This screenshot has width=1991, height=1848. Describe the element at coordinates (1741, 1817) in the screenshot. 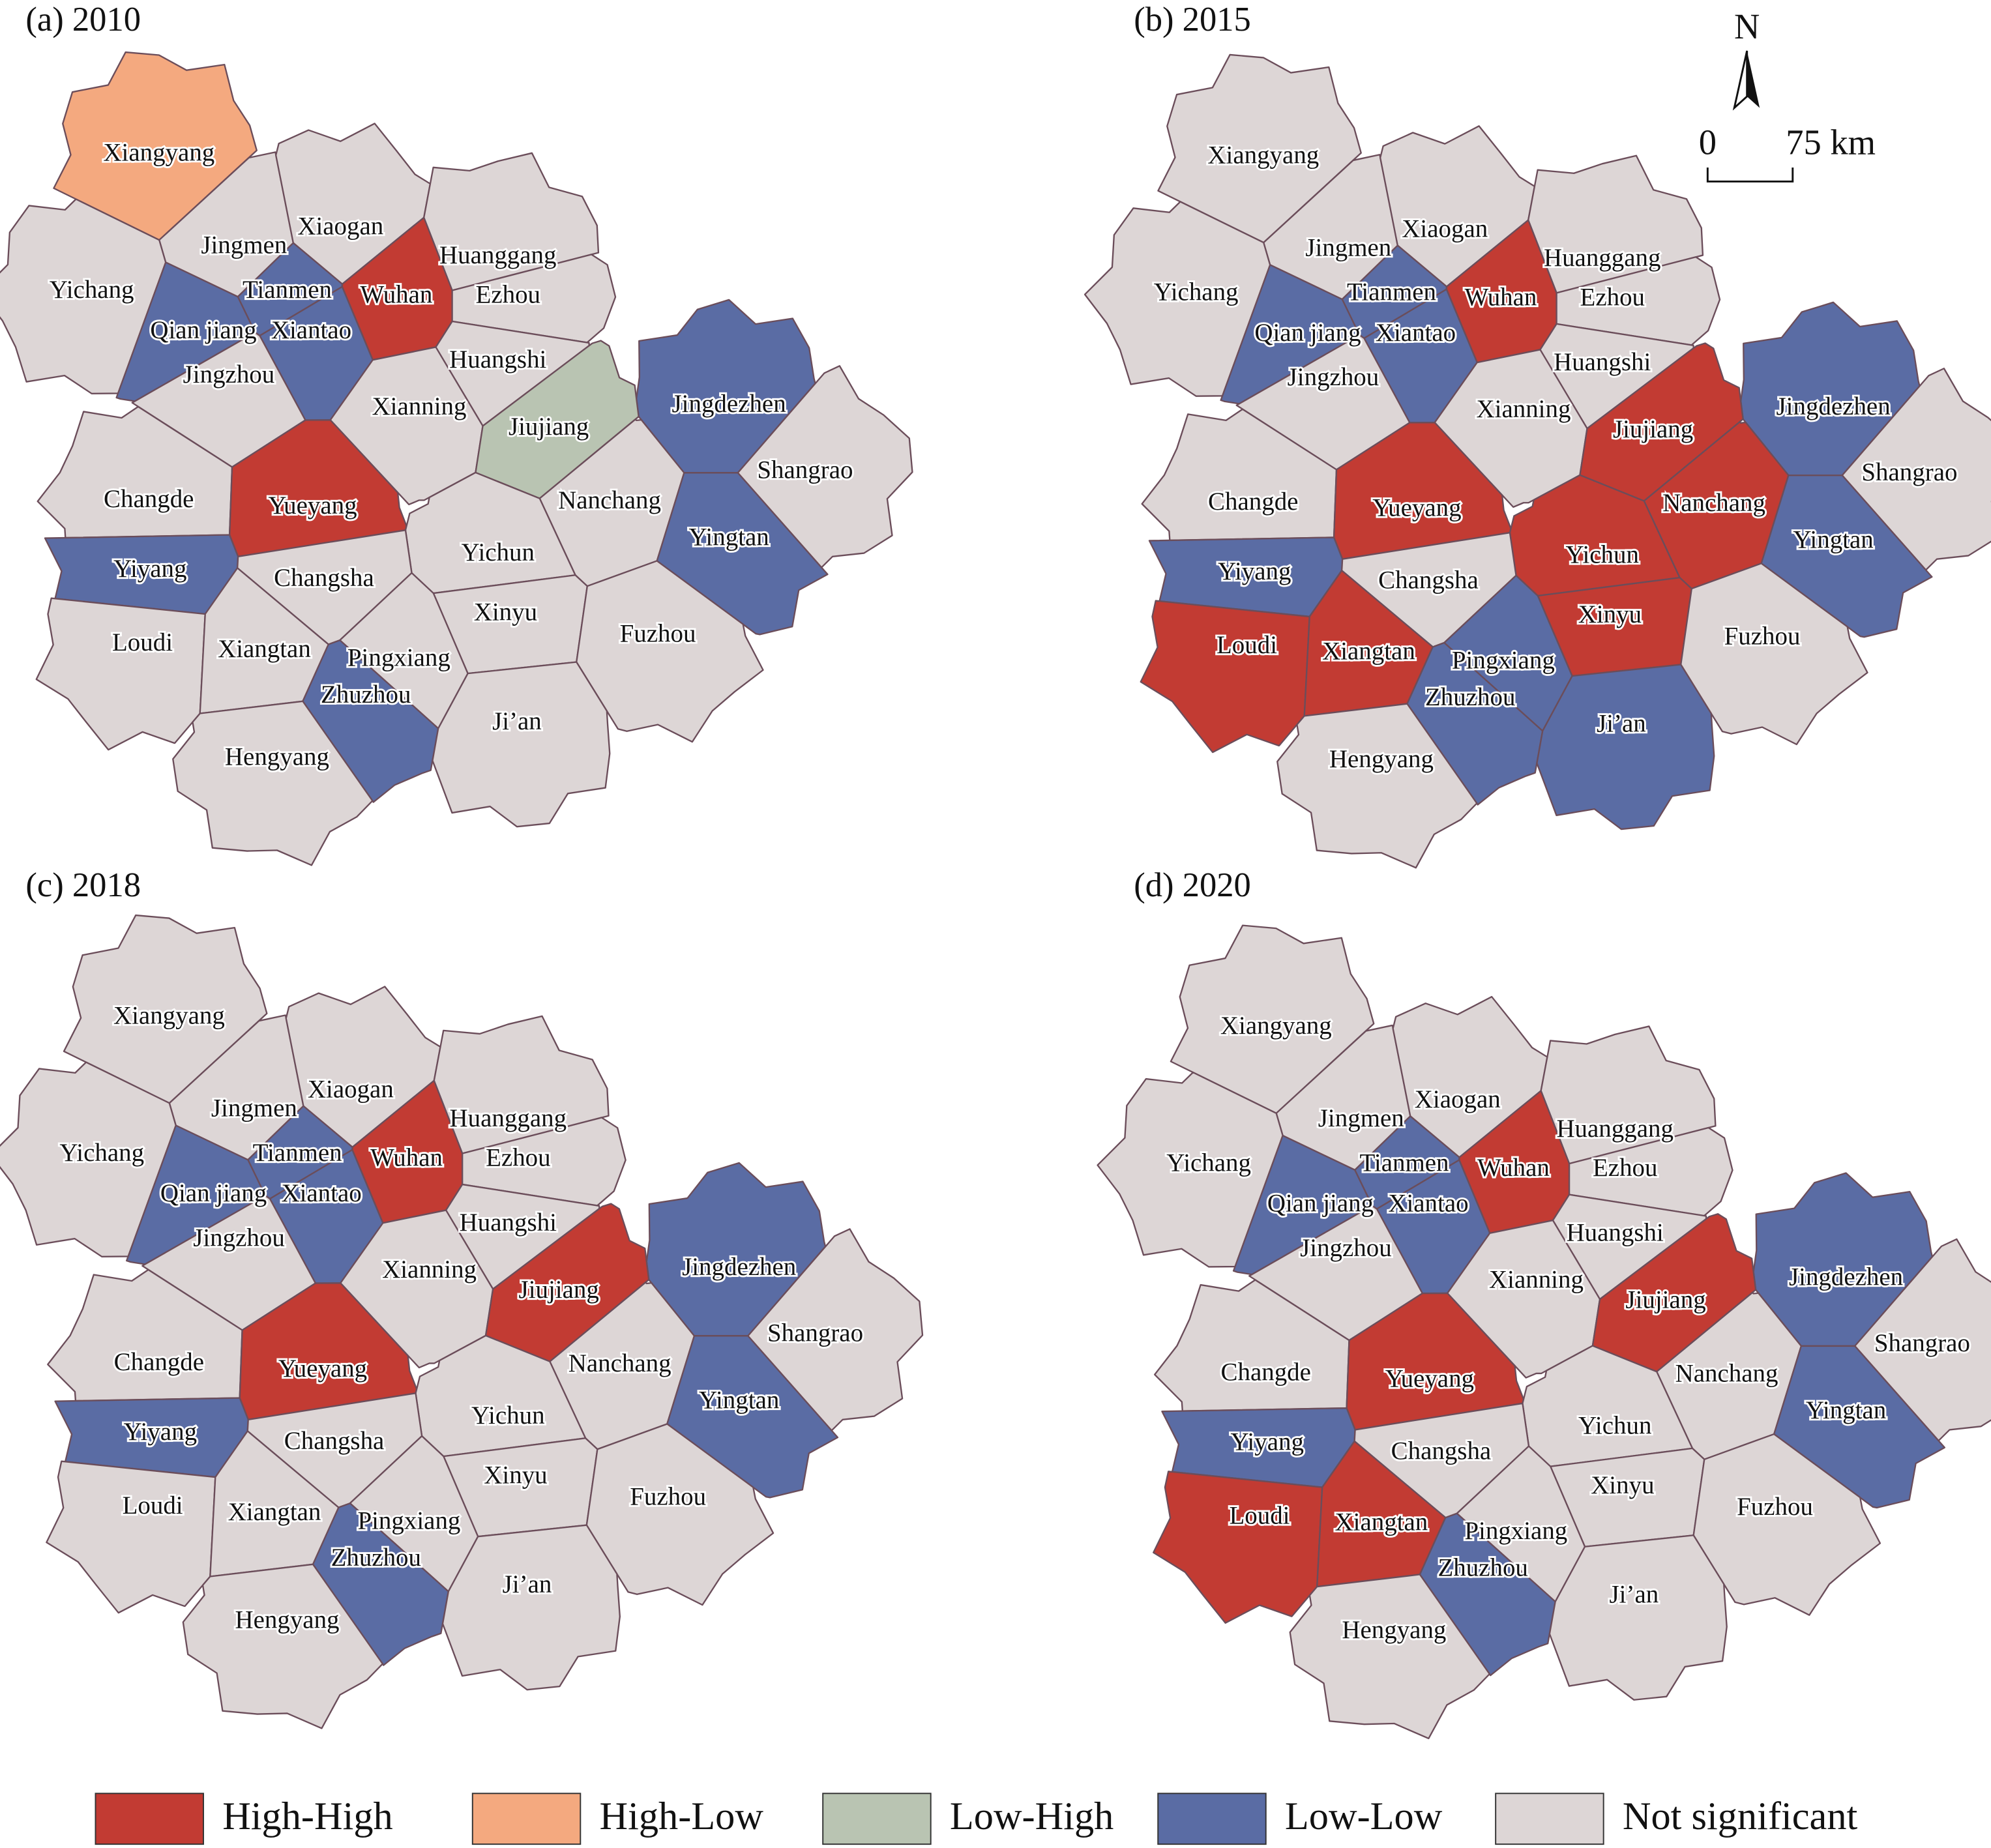

I see `legend-label: Not significant` at that location.